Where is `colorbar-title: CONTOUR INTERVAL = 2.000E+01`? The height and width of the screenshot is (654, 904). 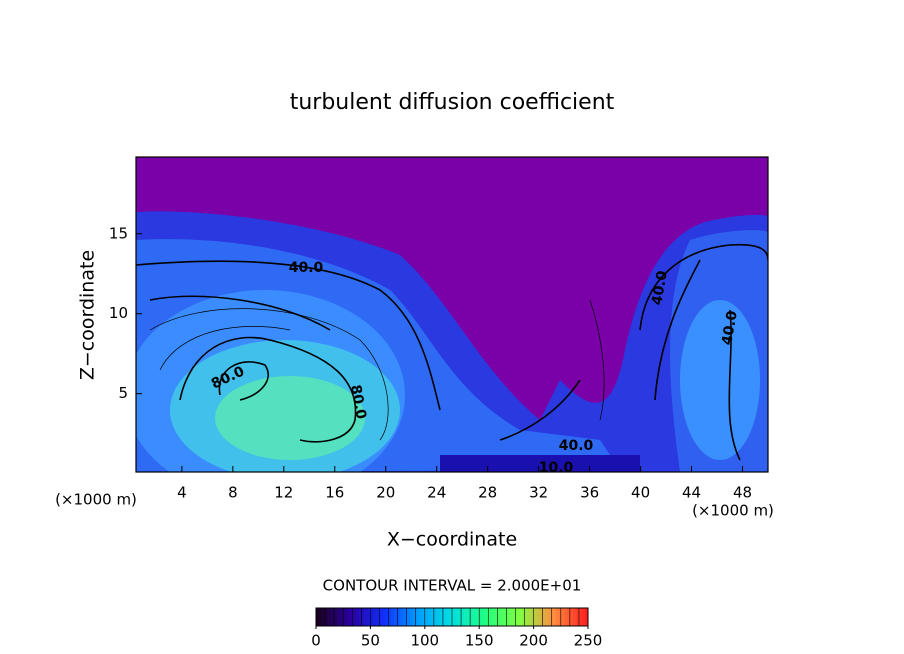 colorbar-title: CONTOUR INTERVAL = 2.000E+01 is located at coordinates (452, 586).